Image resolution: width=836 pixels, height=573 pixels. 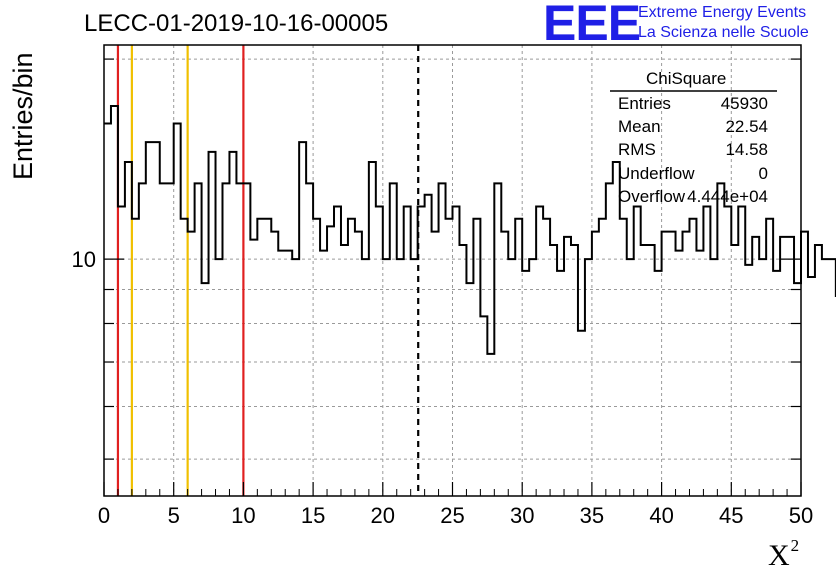 What do you see at coordinates (174, 515) in the screenshot?
I see `x-tick-label: 5` at bounding box center [174, 515].